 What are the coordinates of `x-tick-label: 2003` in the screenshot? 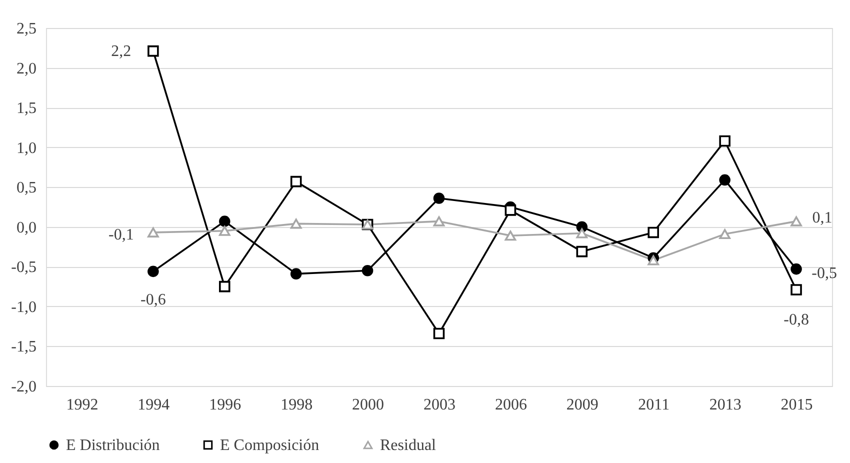 It's located at (440, 405).